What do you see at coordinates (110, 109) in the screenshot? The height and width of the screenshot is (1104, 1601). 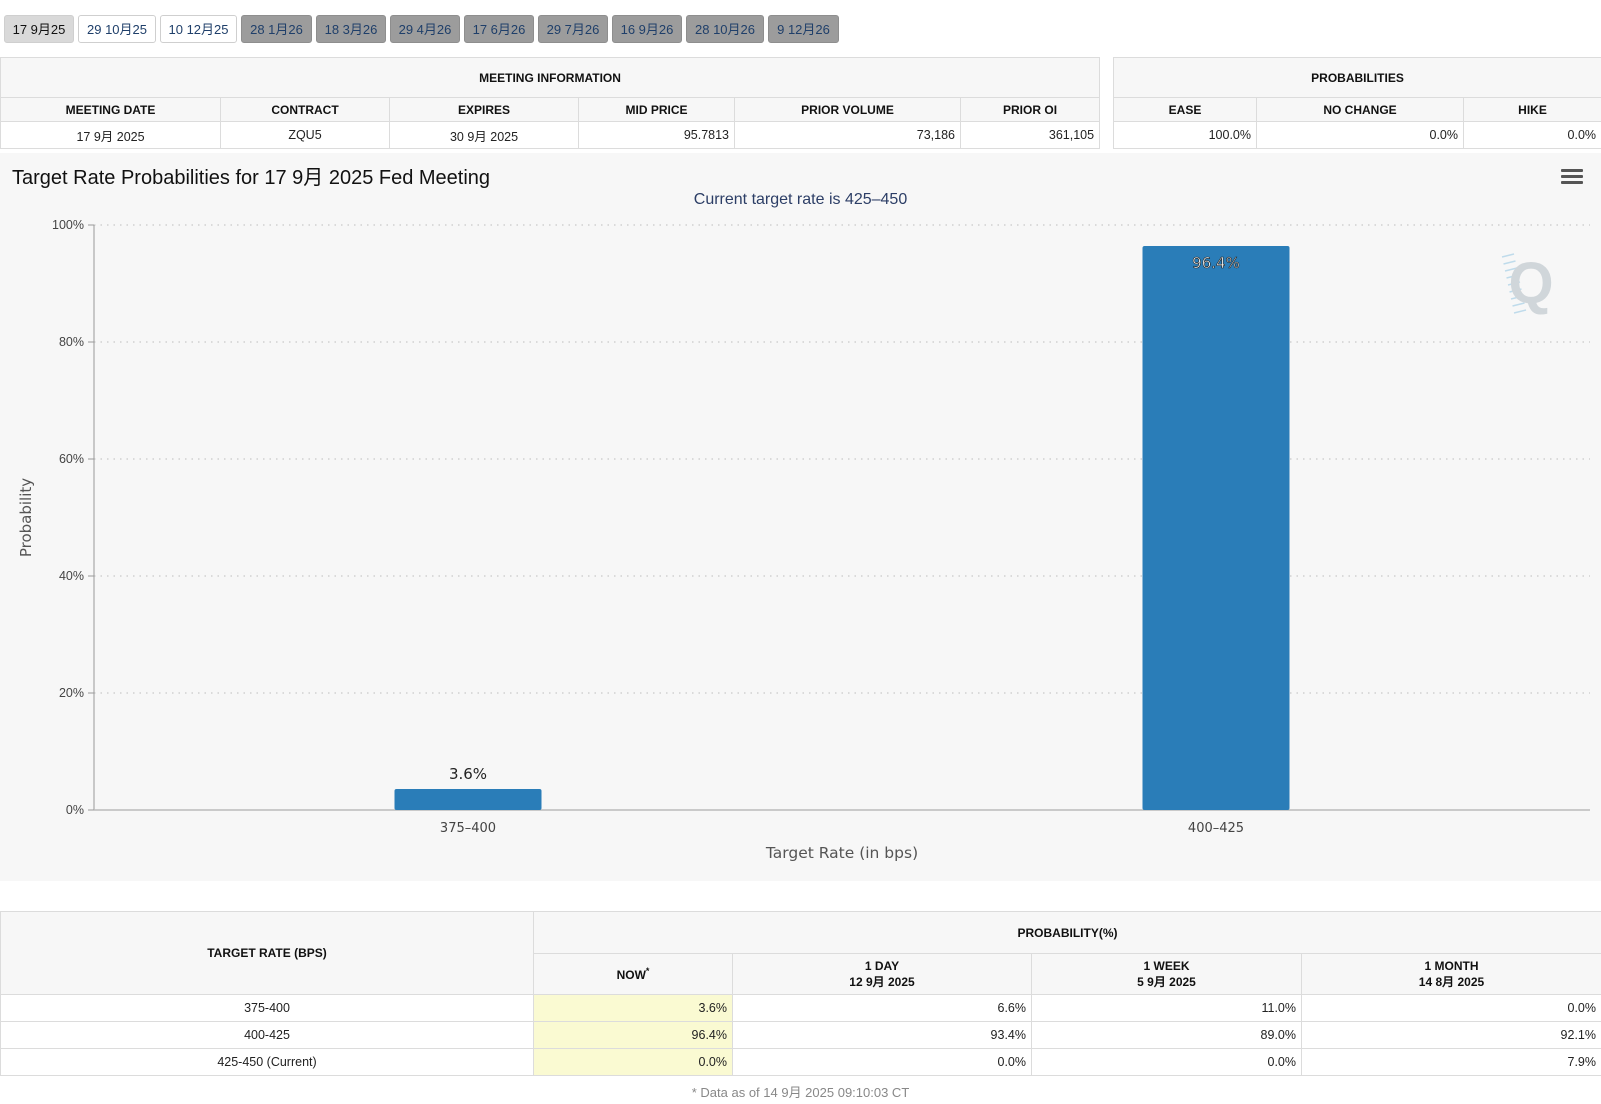 I see `column-header: MEETING DATE` at bounding box center [110, 109].